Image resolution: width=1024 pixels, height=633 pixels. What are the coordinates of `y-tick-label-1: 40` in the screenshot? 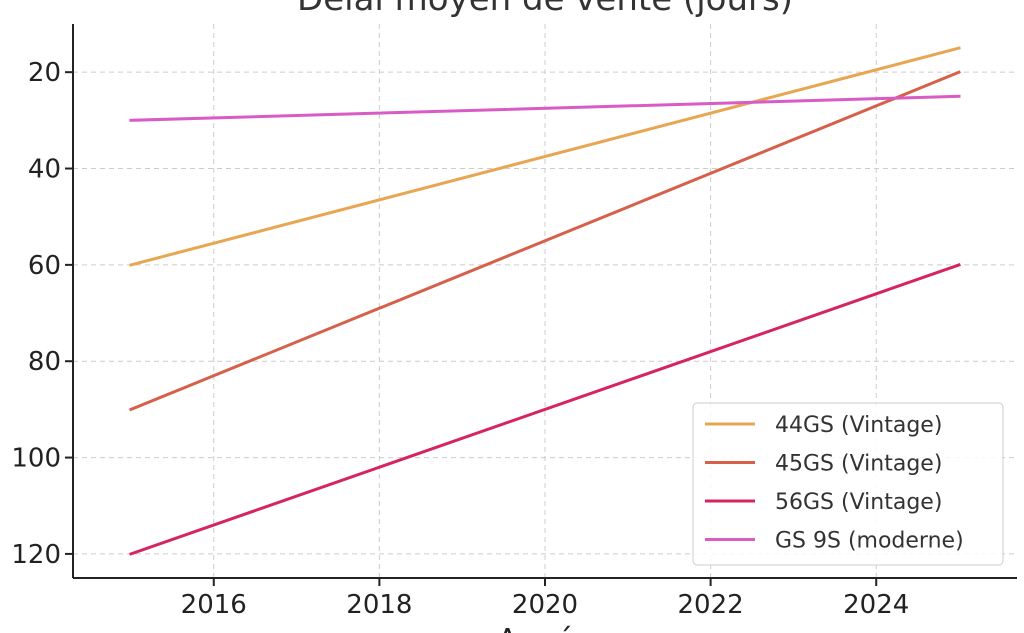 It's located at (44, 170).